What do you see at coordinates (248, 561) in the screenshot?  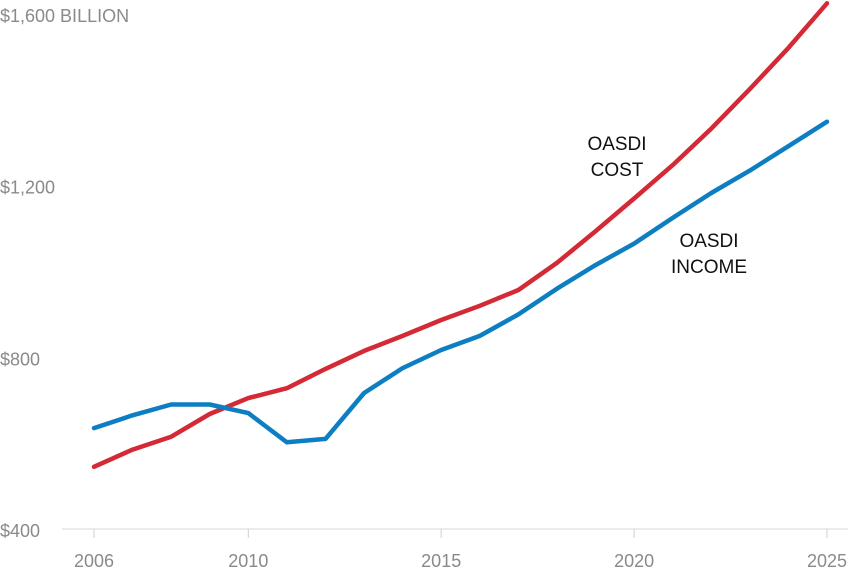 I see `x-tick-label: 2010` at bounding box center [248, 561].